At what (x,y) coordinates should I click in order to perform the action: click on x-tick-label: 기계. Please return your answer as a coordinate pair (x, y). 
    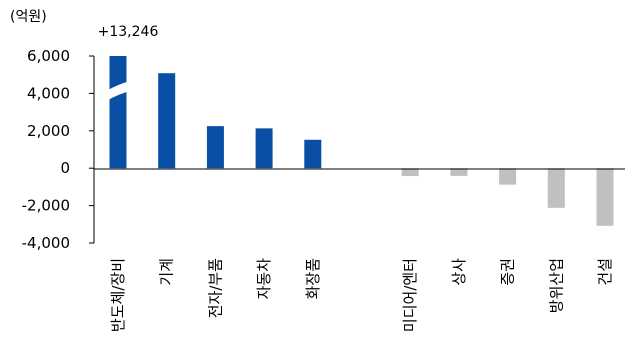
    Looking at the image, I should click on (167, 272).